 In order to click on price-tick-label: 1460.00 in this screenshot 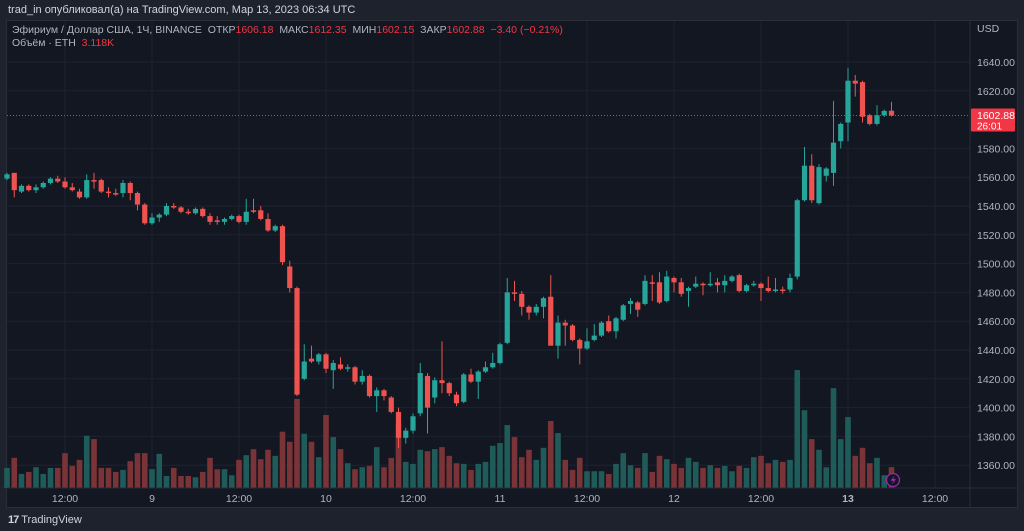, I will do `click(996, 322)`.